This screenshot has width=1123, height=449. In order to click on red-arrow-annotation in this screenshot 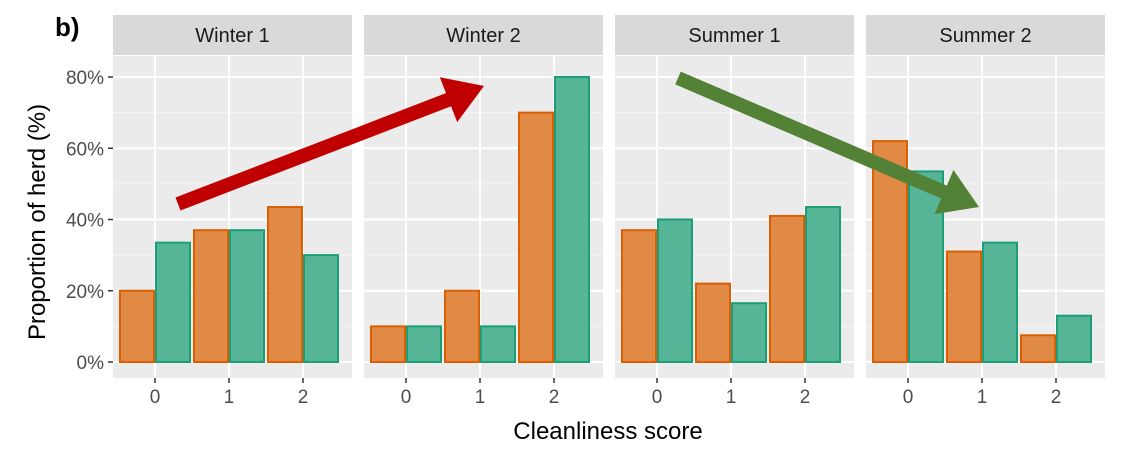, I will do `click(329, 144)`.